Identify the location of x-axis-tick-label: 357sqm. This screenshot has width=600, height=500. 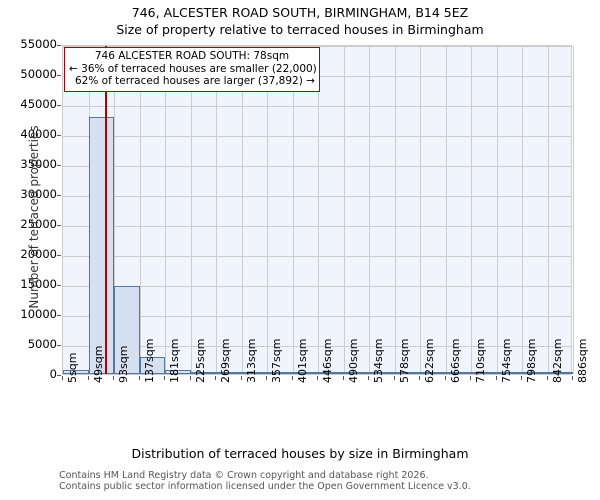
(276, 360).